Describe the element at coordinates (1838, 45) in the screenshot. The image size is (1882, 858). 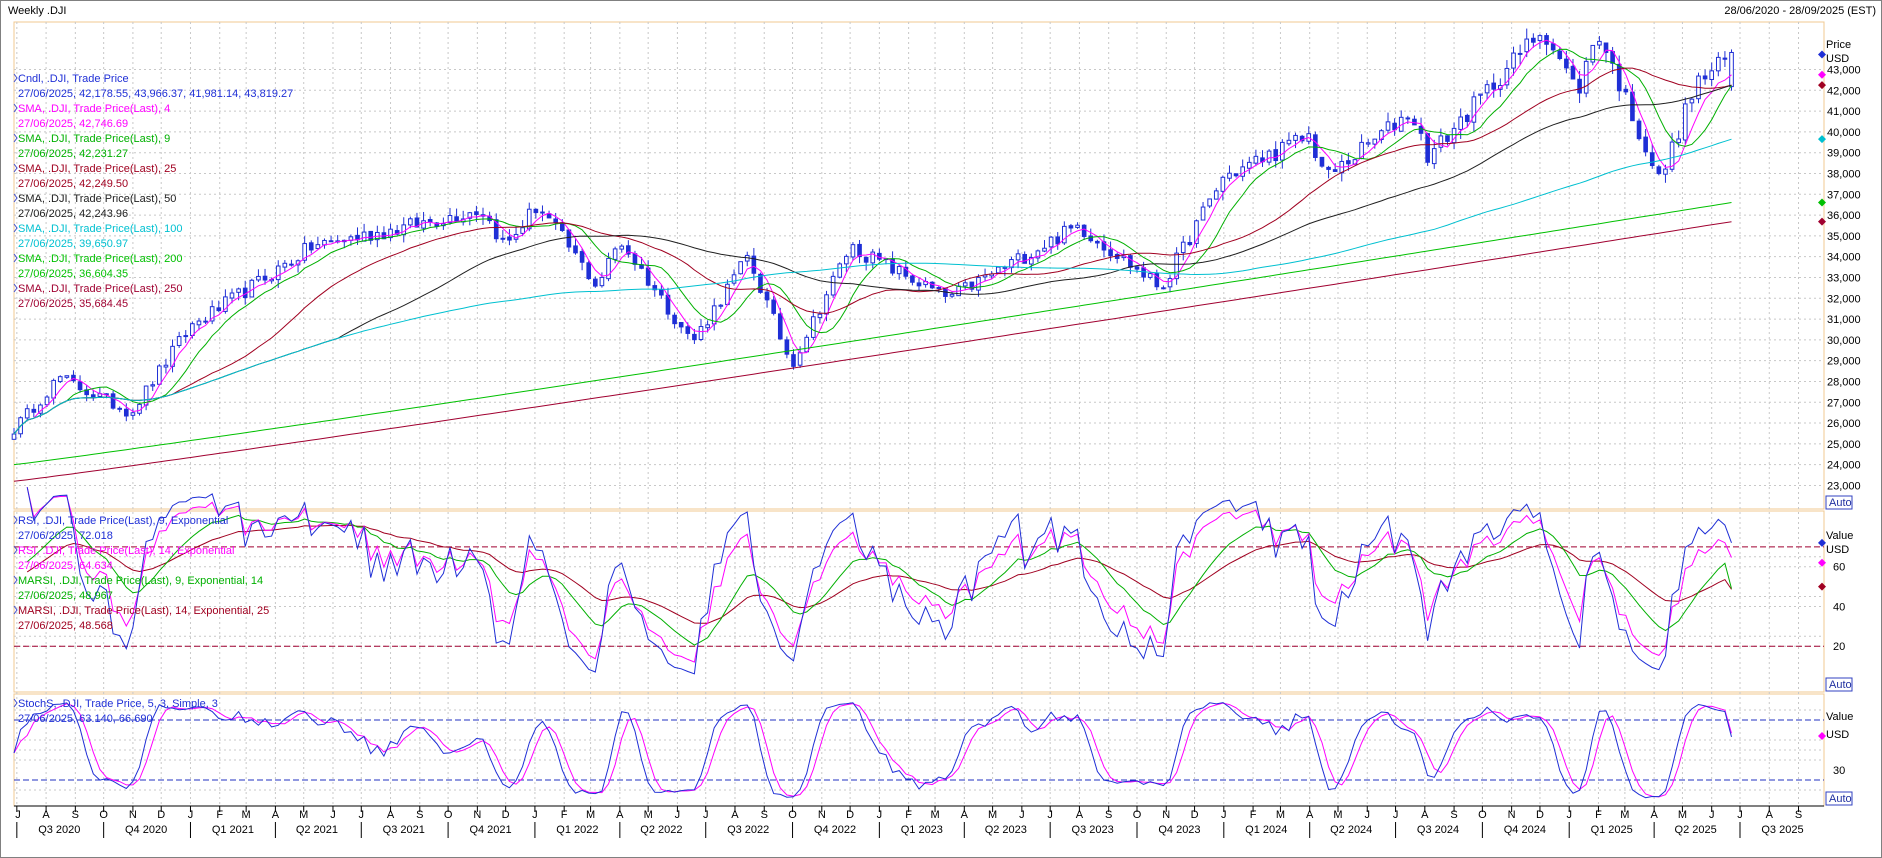
I see `price-axis-title: Price` at that location.